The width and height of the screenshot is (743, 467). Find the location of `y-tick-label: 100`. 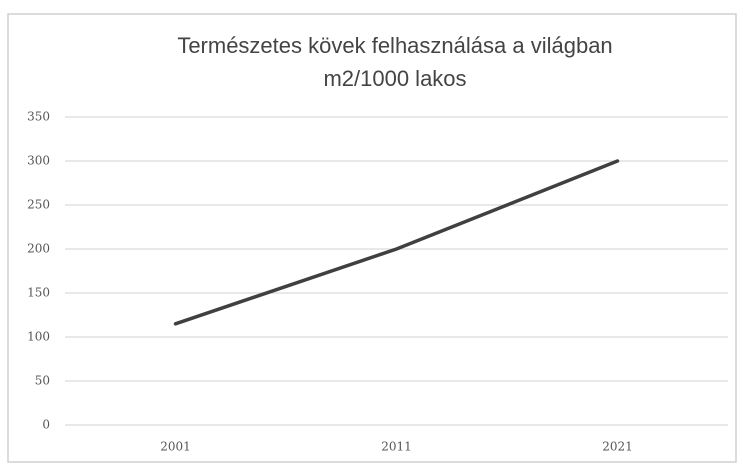

y-tick-label: 100 is located at coordinates (38, 337).